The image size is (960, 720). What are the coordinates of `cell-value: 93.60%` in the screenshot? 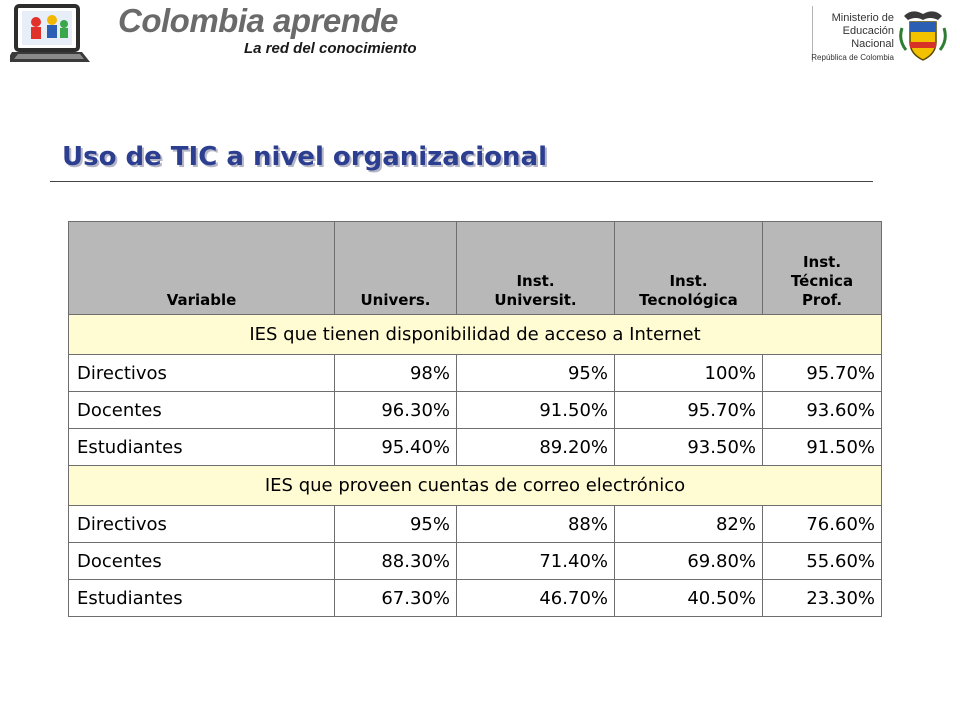 It's located at (822, 410).